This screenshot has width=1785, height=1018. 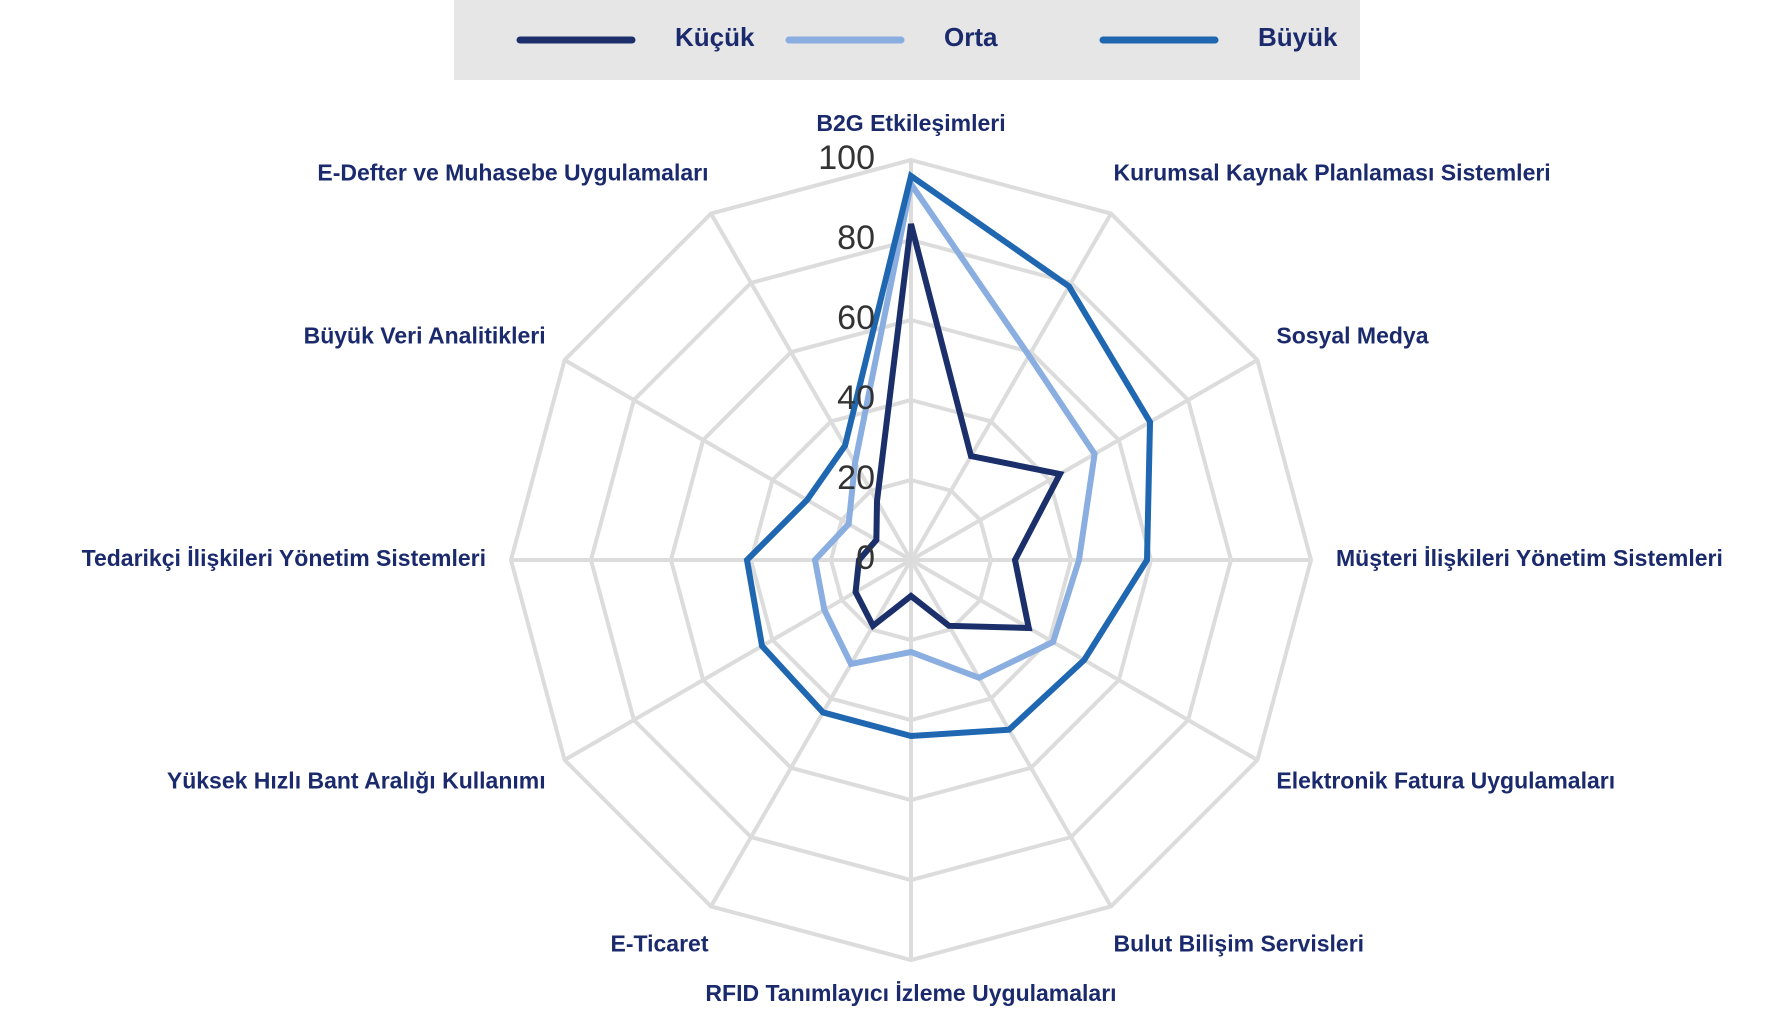 I want to click on category-label: RFID Tanımlayıcı İzleme Uygulamaları, so click(x=910, y=993).